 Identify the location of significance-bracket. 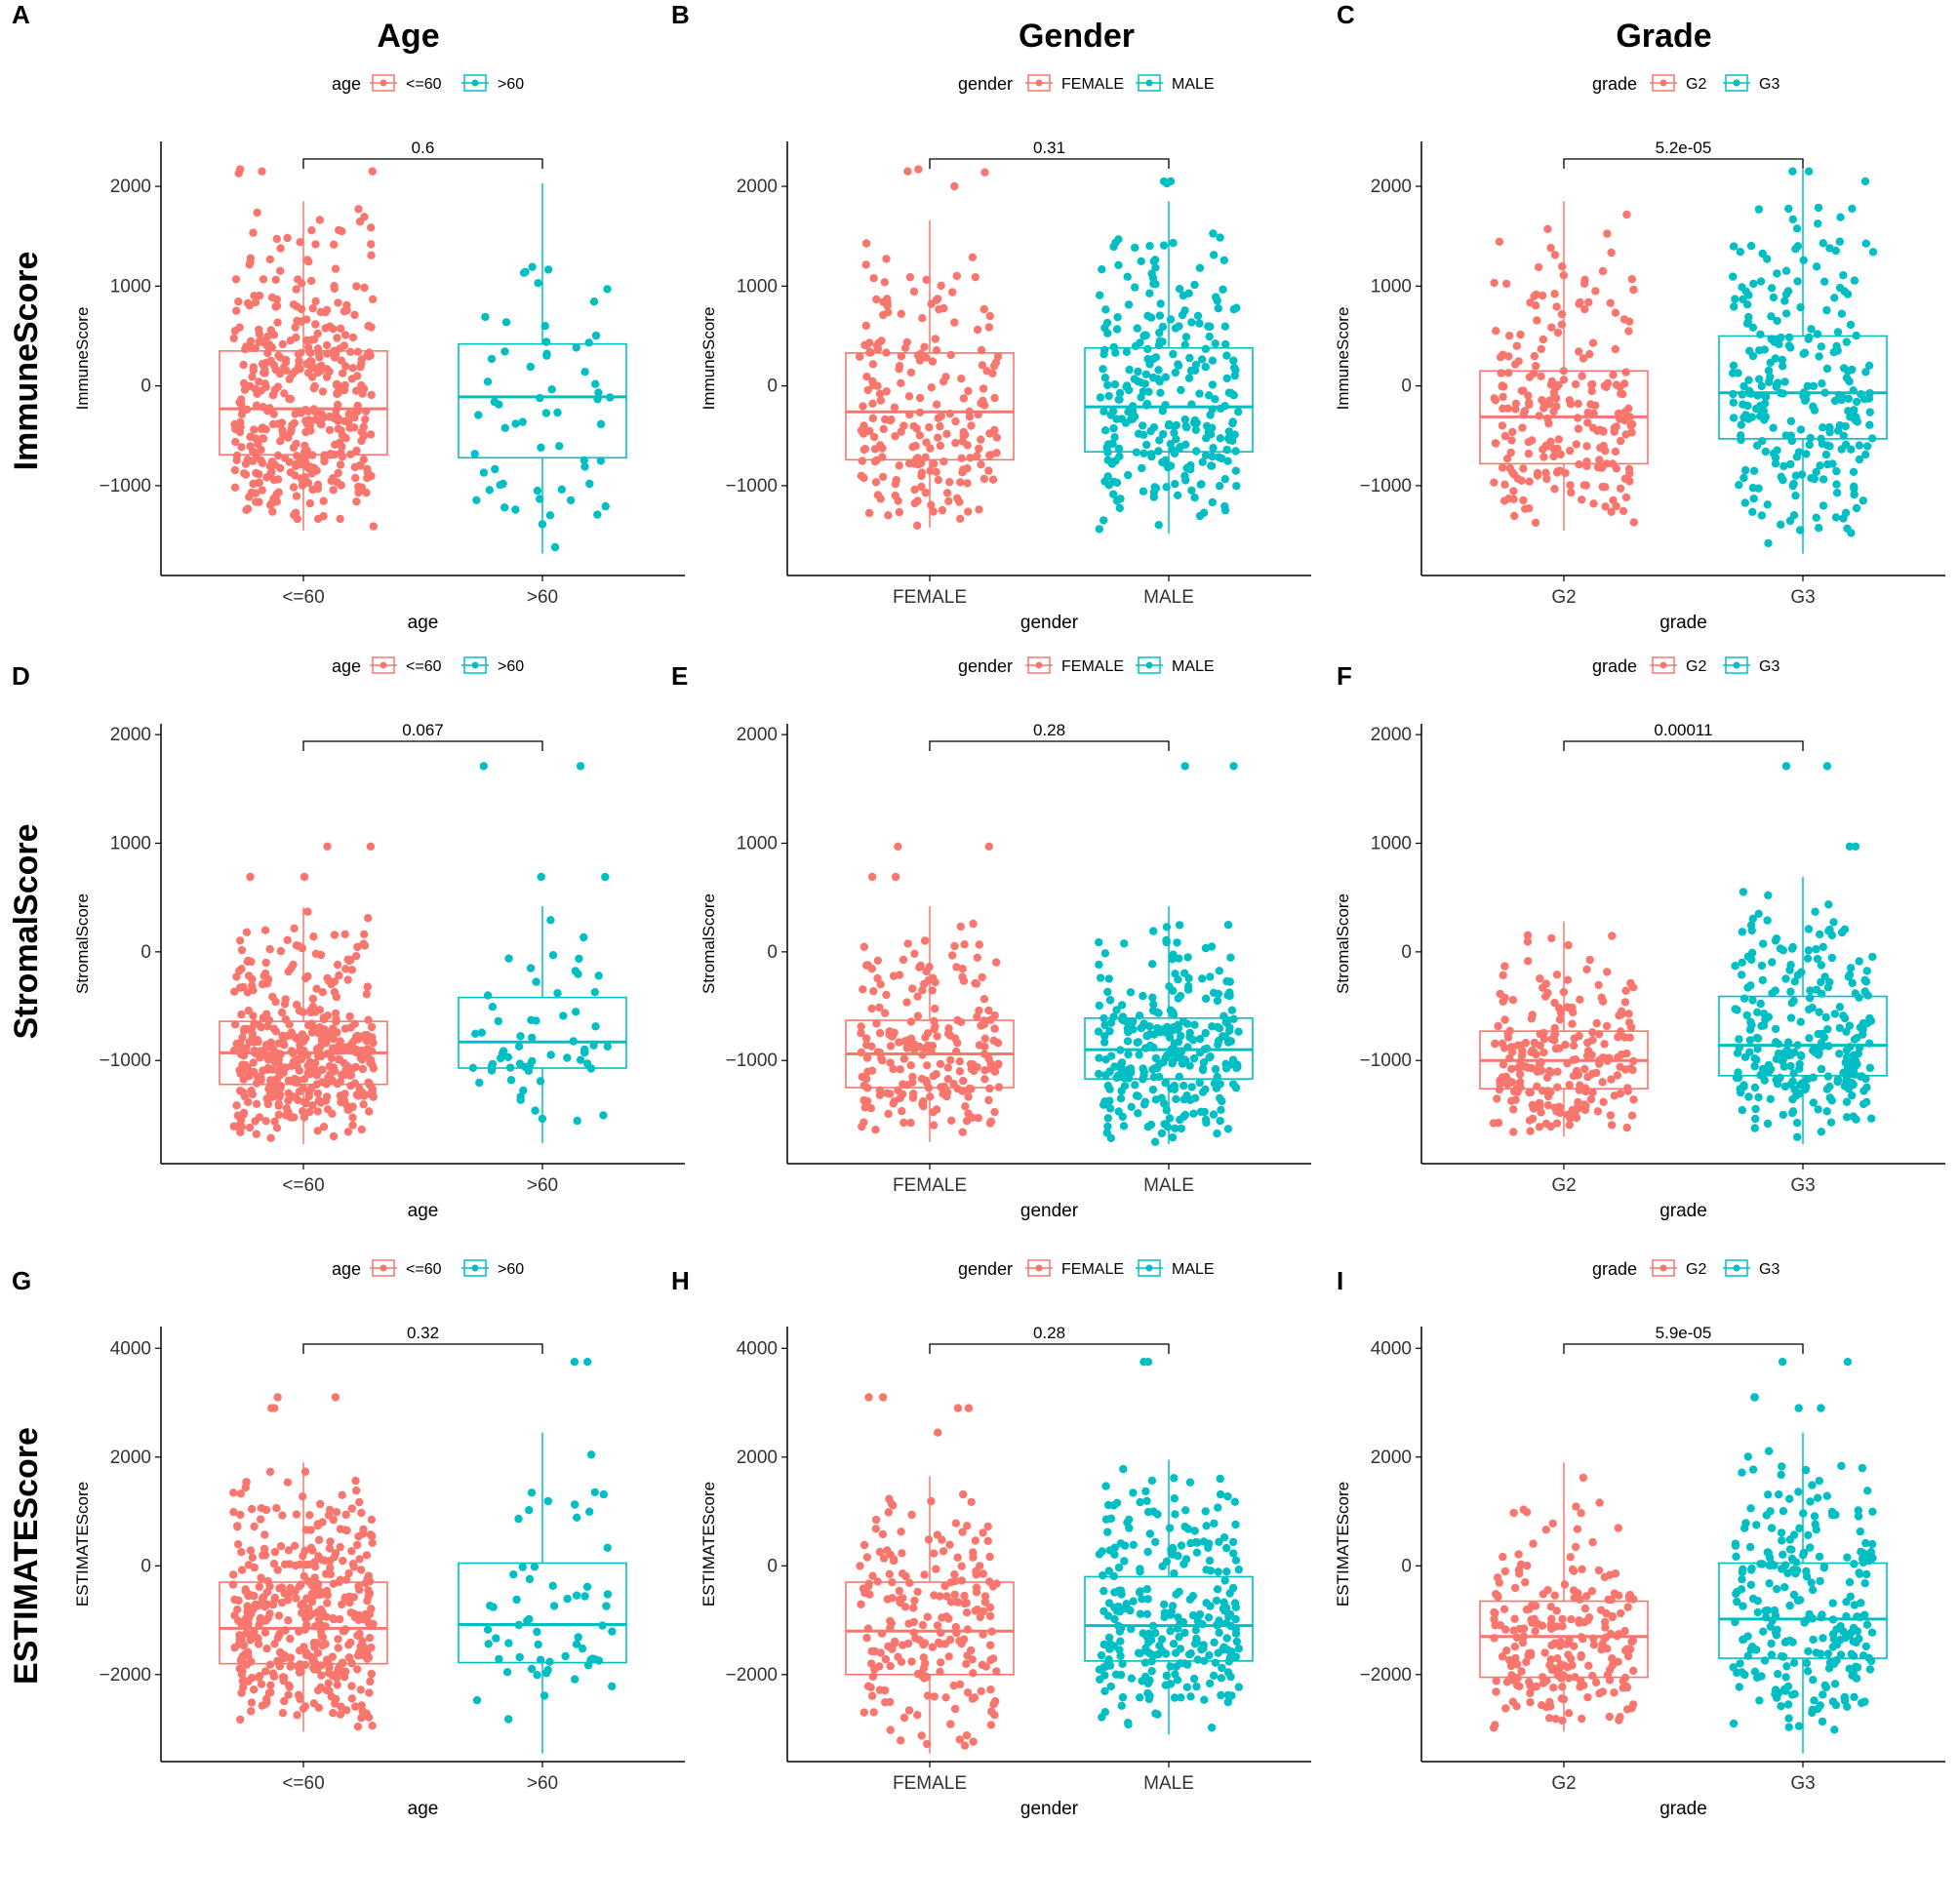
(1684, 163).